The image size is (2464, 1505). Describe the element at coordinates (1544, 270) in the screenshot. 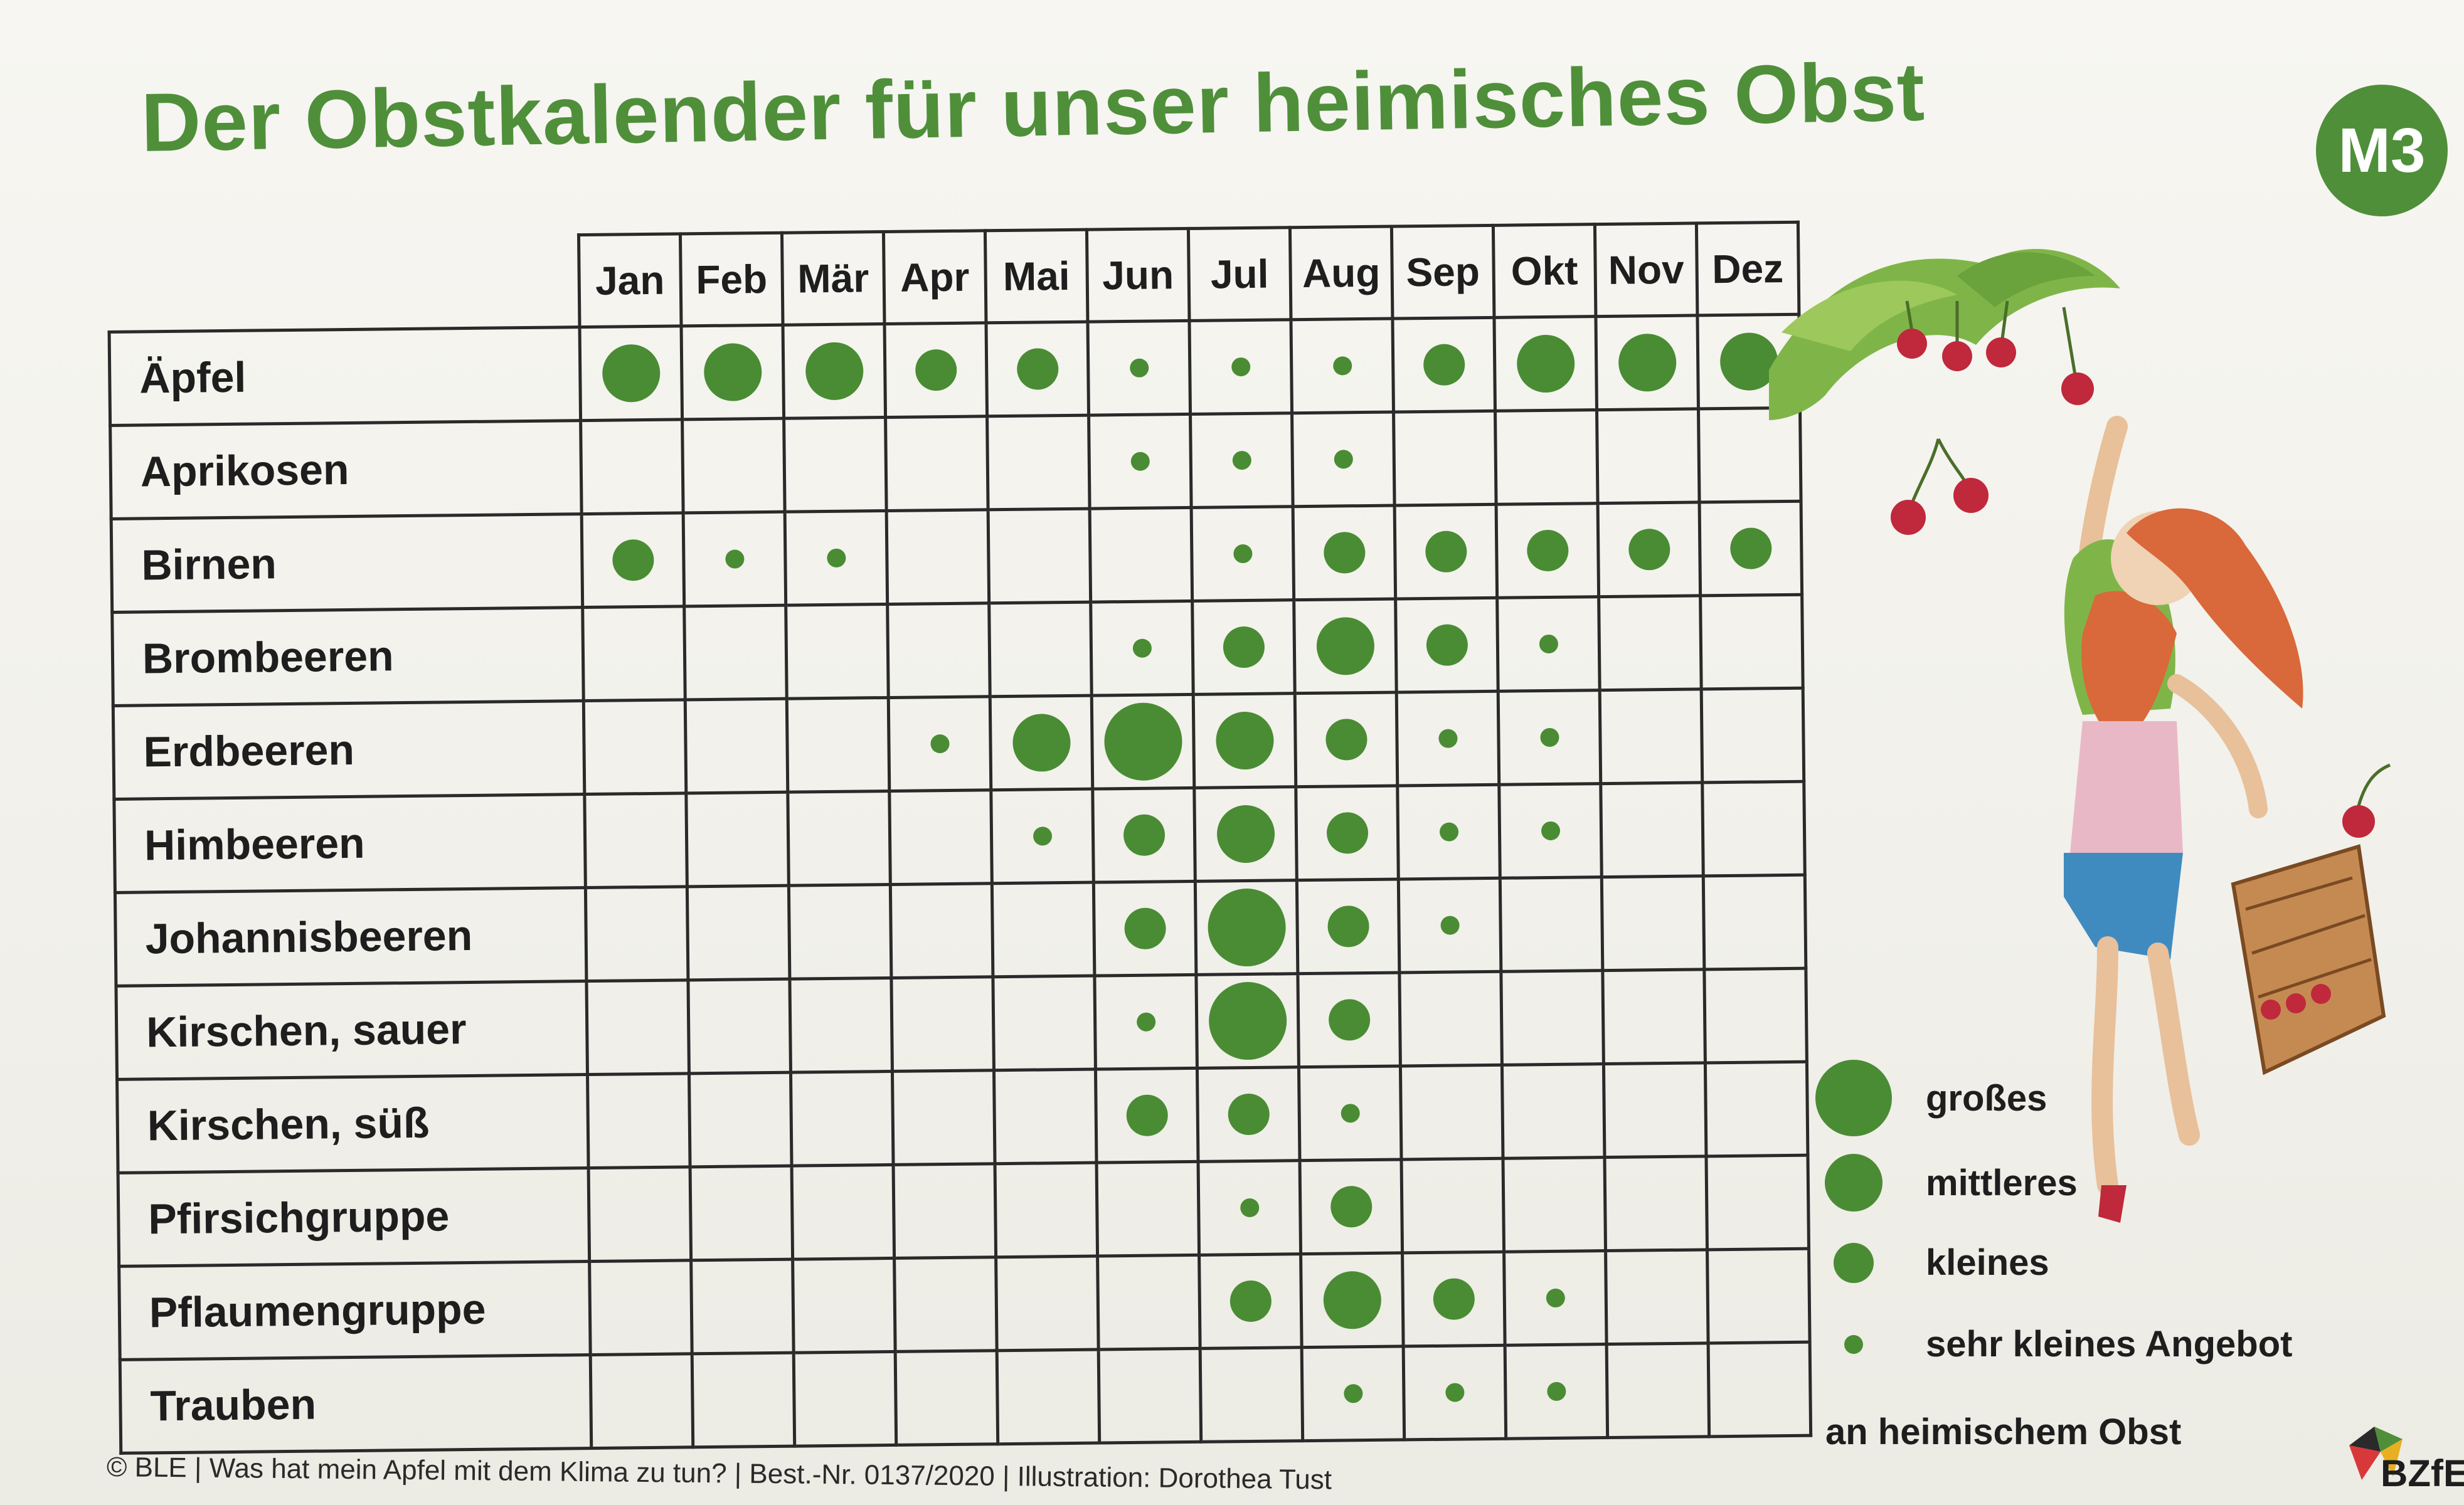

I see `month-header: Okt` at that location.